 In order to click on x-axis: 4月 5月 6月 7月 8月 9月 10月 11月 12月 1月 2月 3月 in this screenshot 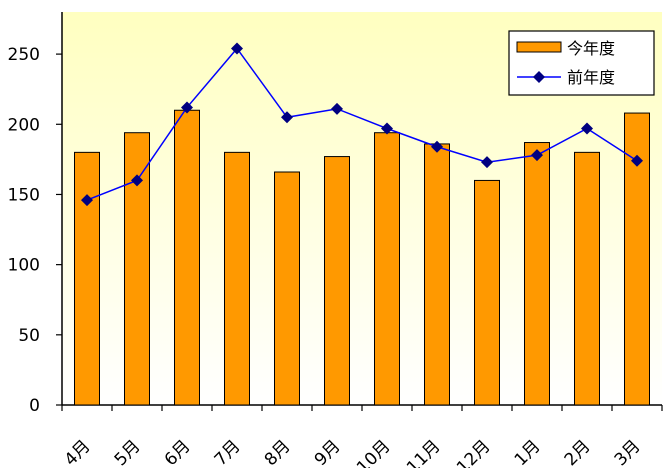, I will do `click(362, 436)`.